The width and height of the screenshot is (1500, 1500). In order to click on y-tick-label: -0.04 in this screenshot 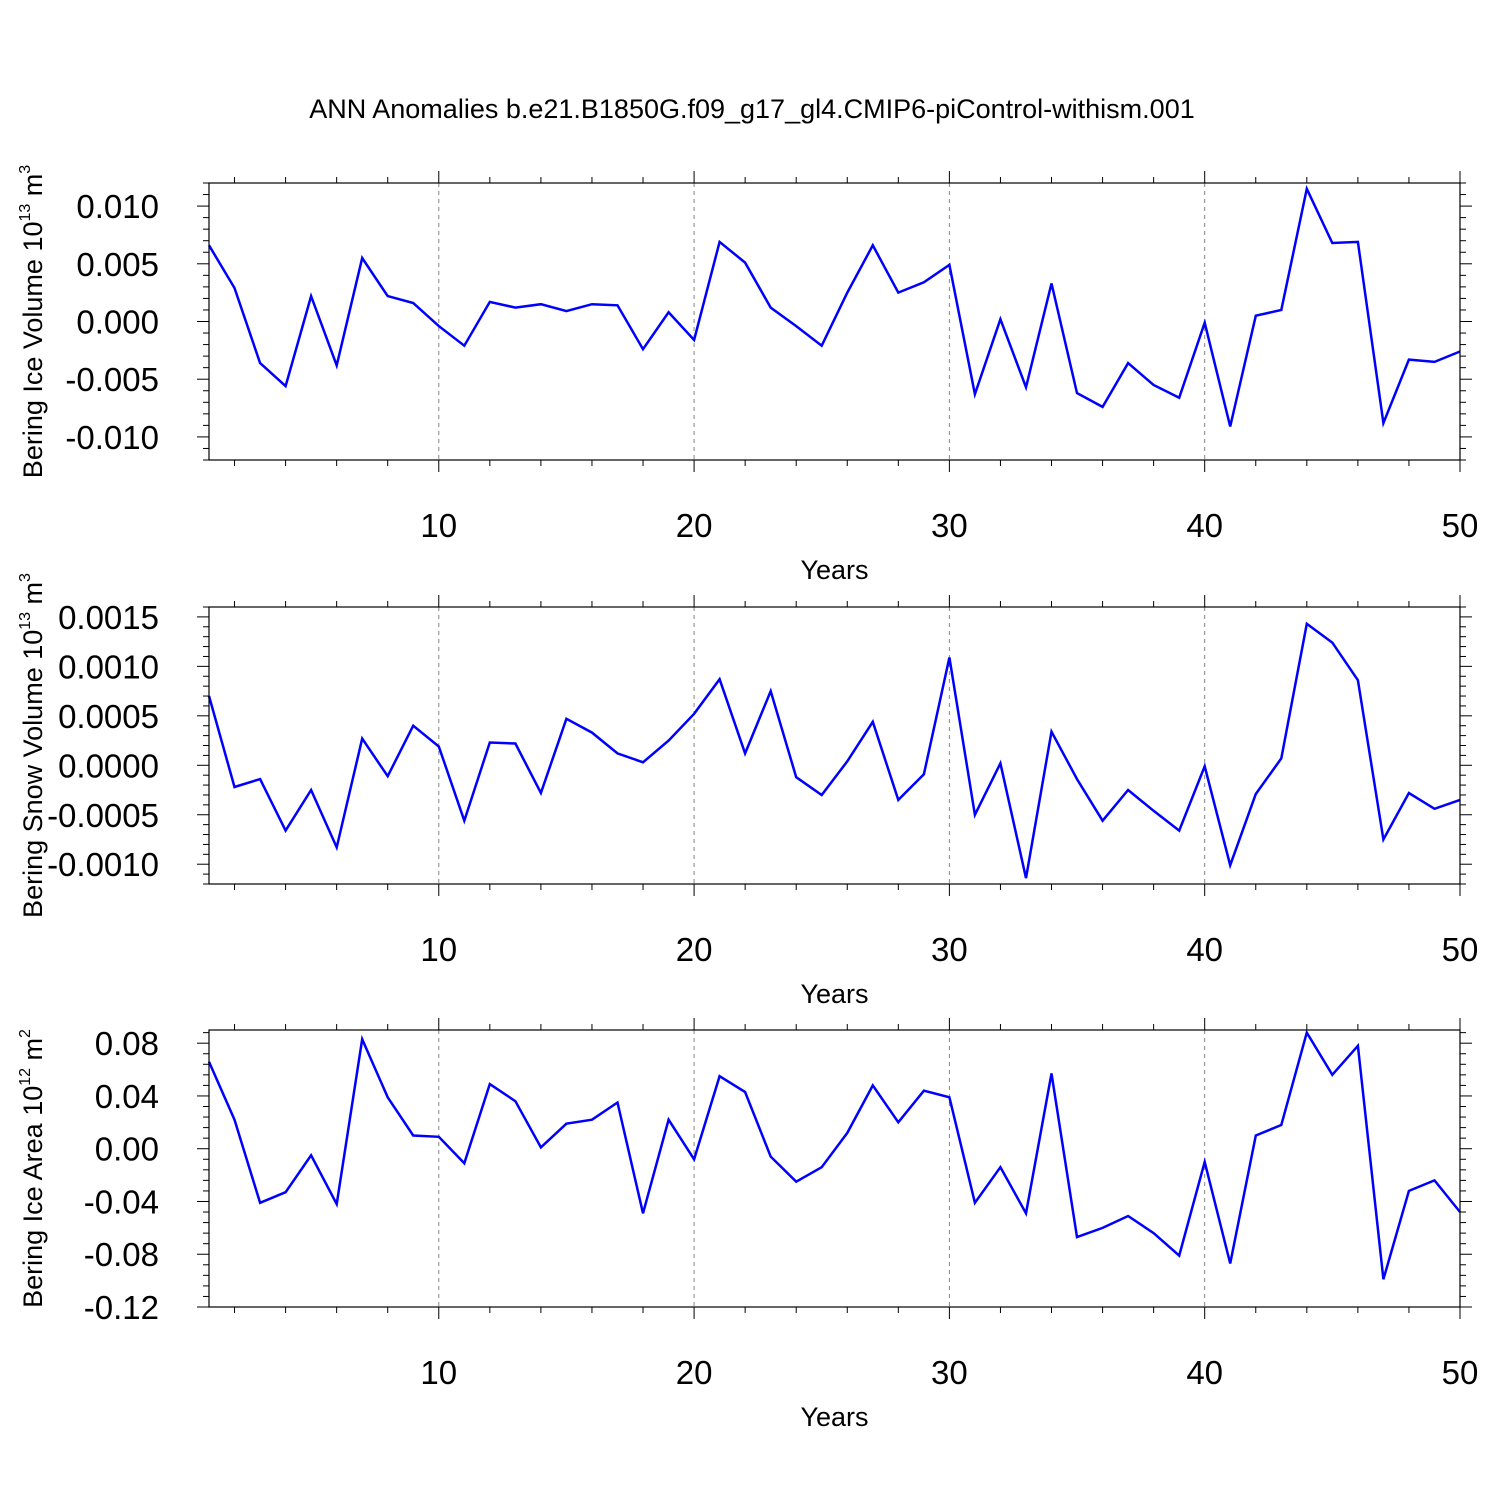, I will do `click(121, 1201)`.